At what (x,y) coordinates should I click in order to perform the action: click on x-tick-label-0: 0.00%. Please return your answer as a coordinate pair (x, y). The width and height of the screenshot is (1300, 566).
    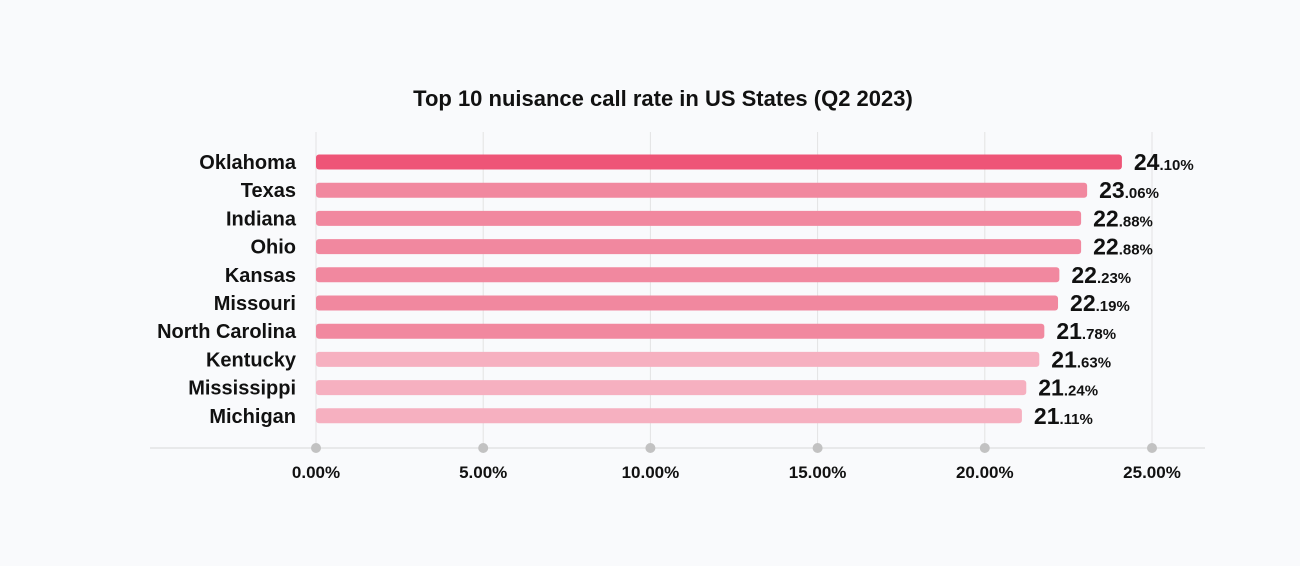
    Looking at the image, I should click on (316, 472).